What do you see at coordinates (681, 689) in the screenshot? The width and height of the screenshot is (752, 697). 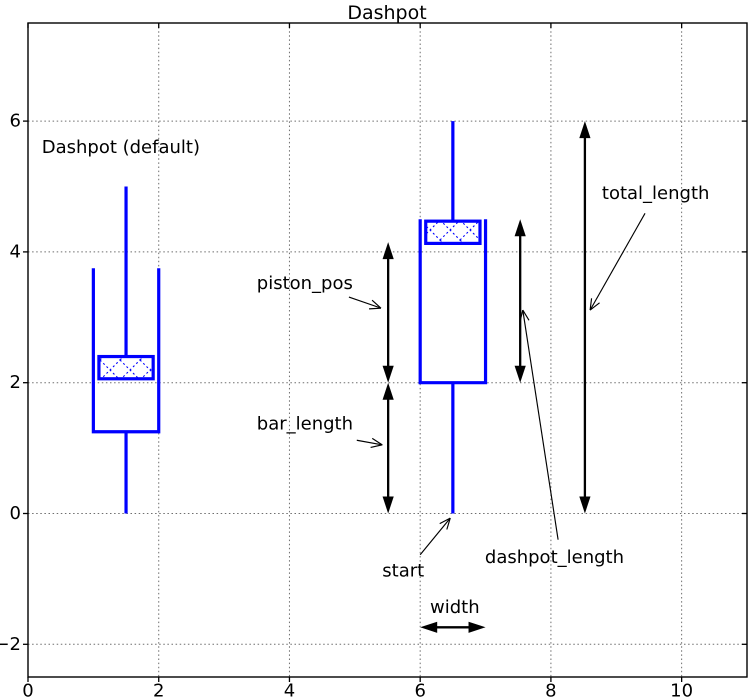 I see `x-tick-label: 10` at bounding box center [681, 689].